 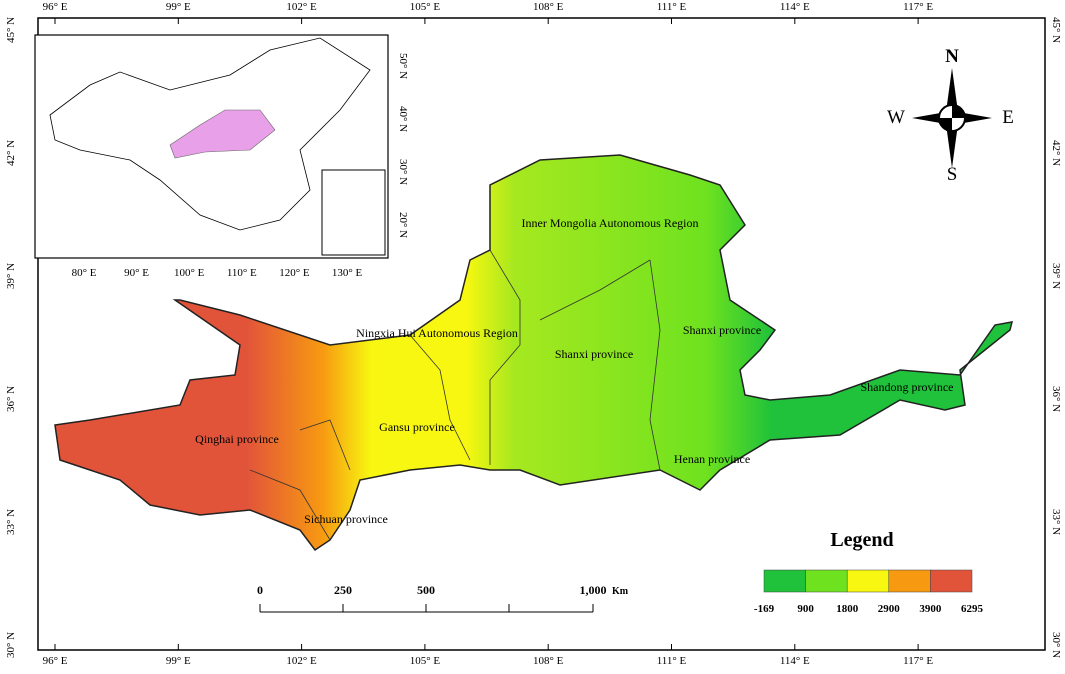 I want to click on inset-lat-label: 20° N, so click(x=403, y=225).